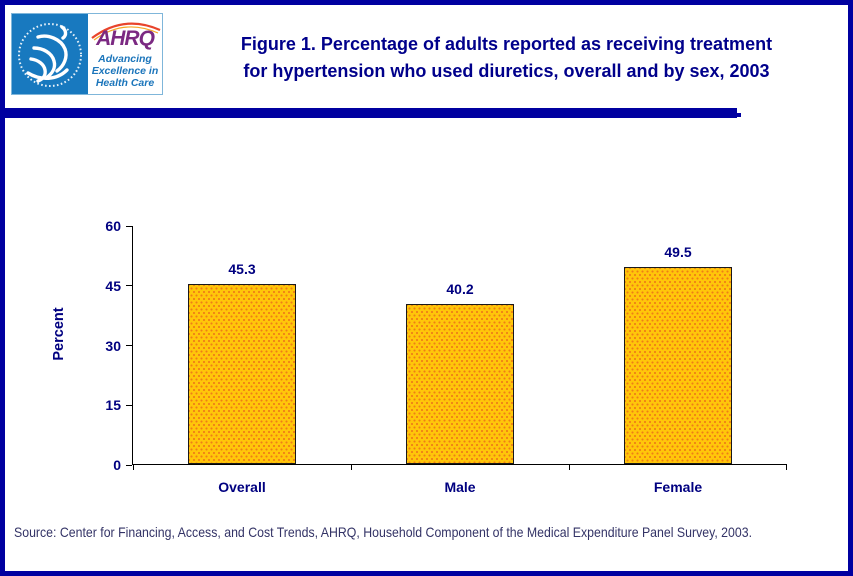 The image size is (853, 576). What do you see at coordinates (460, 383) in the screenshot?
I see `bar-male` at bounding box center [460, 383].